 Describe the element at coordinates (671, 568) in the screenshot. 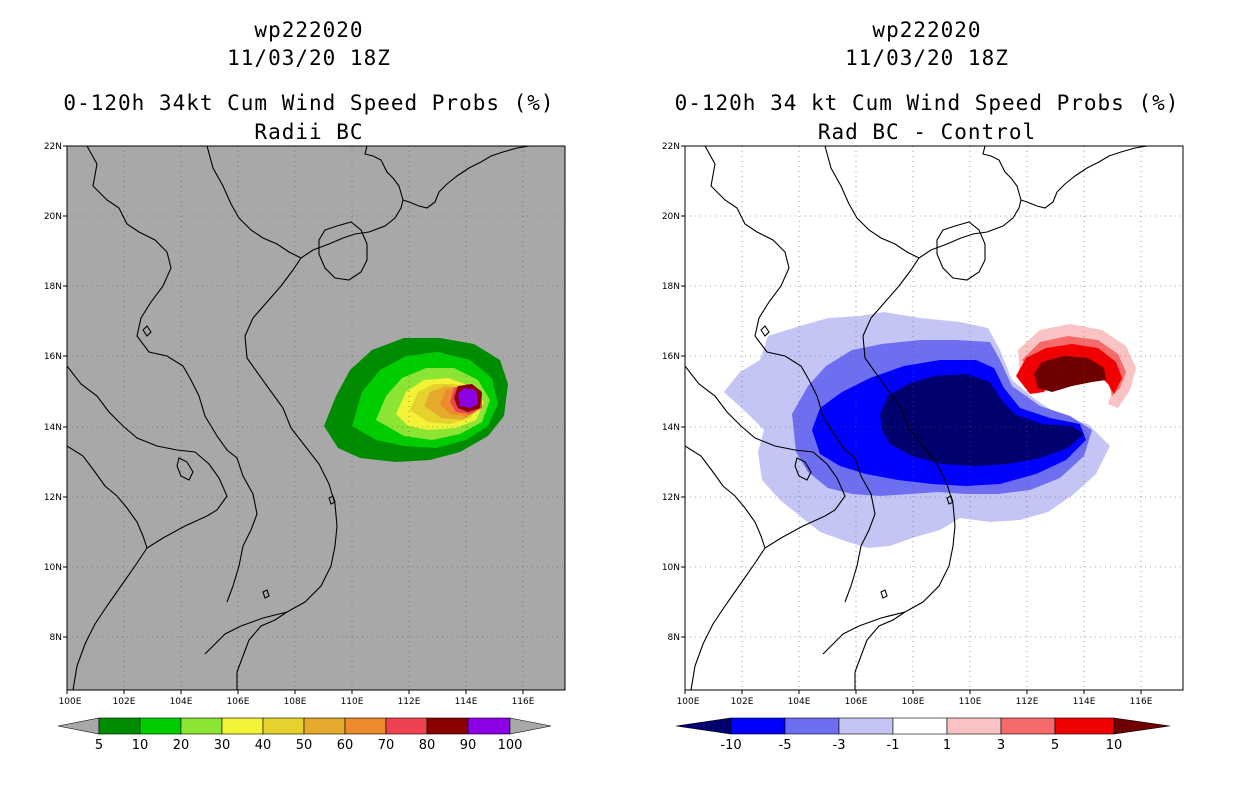

I see `right-lat-label: 10N` at that location.